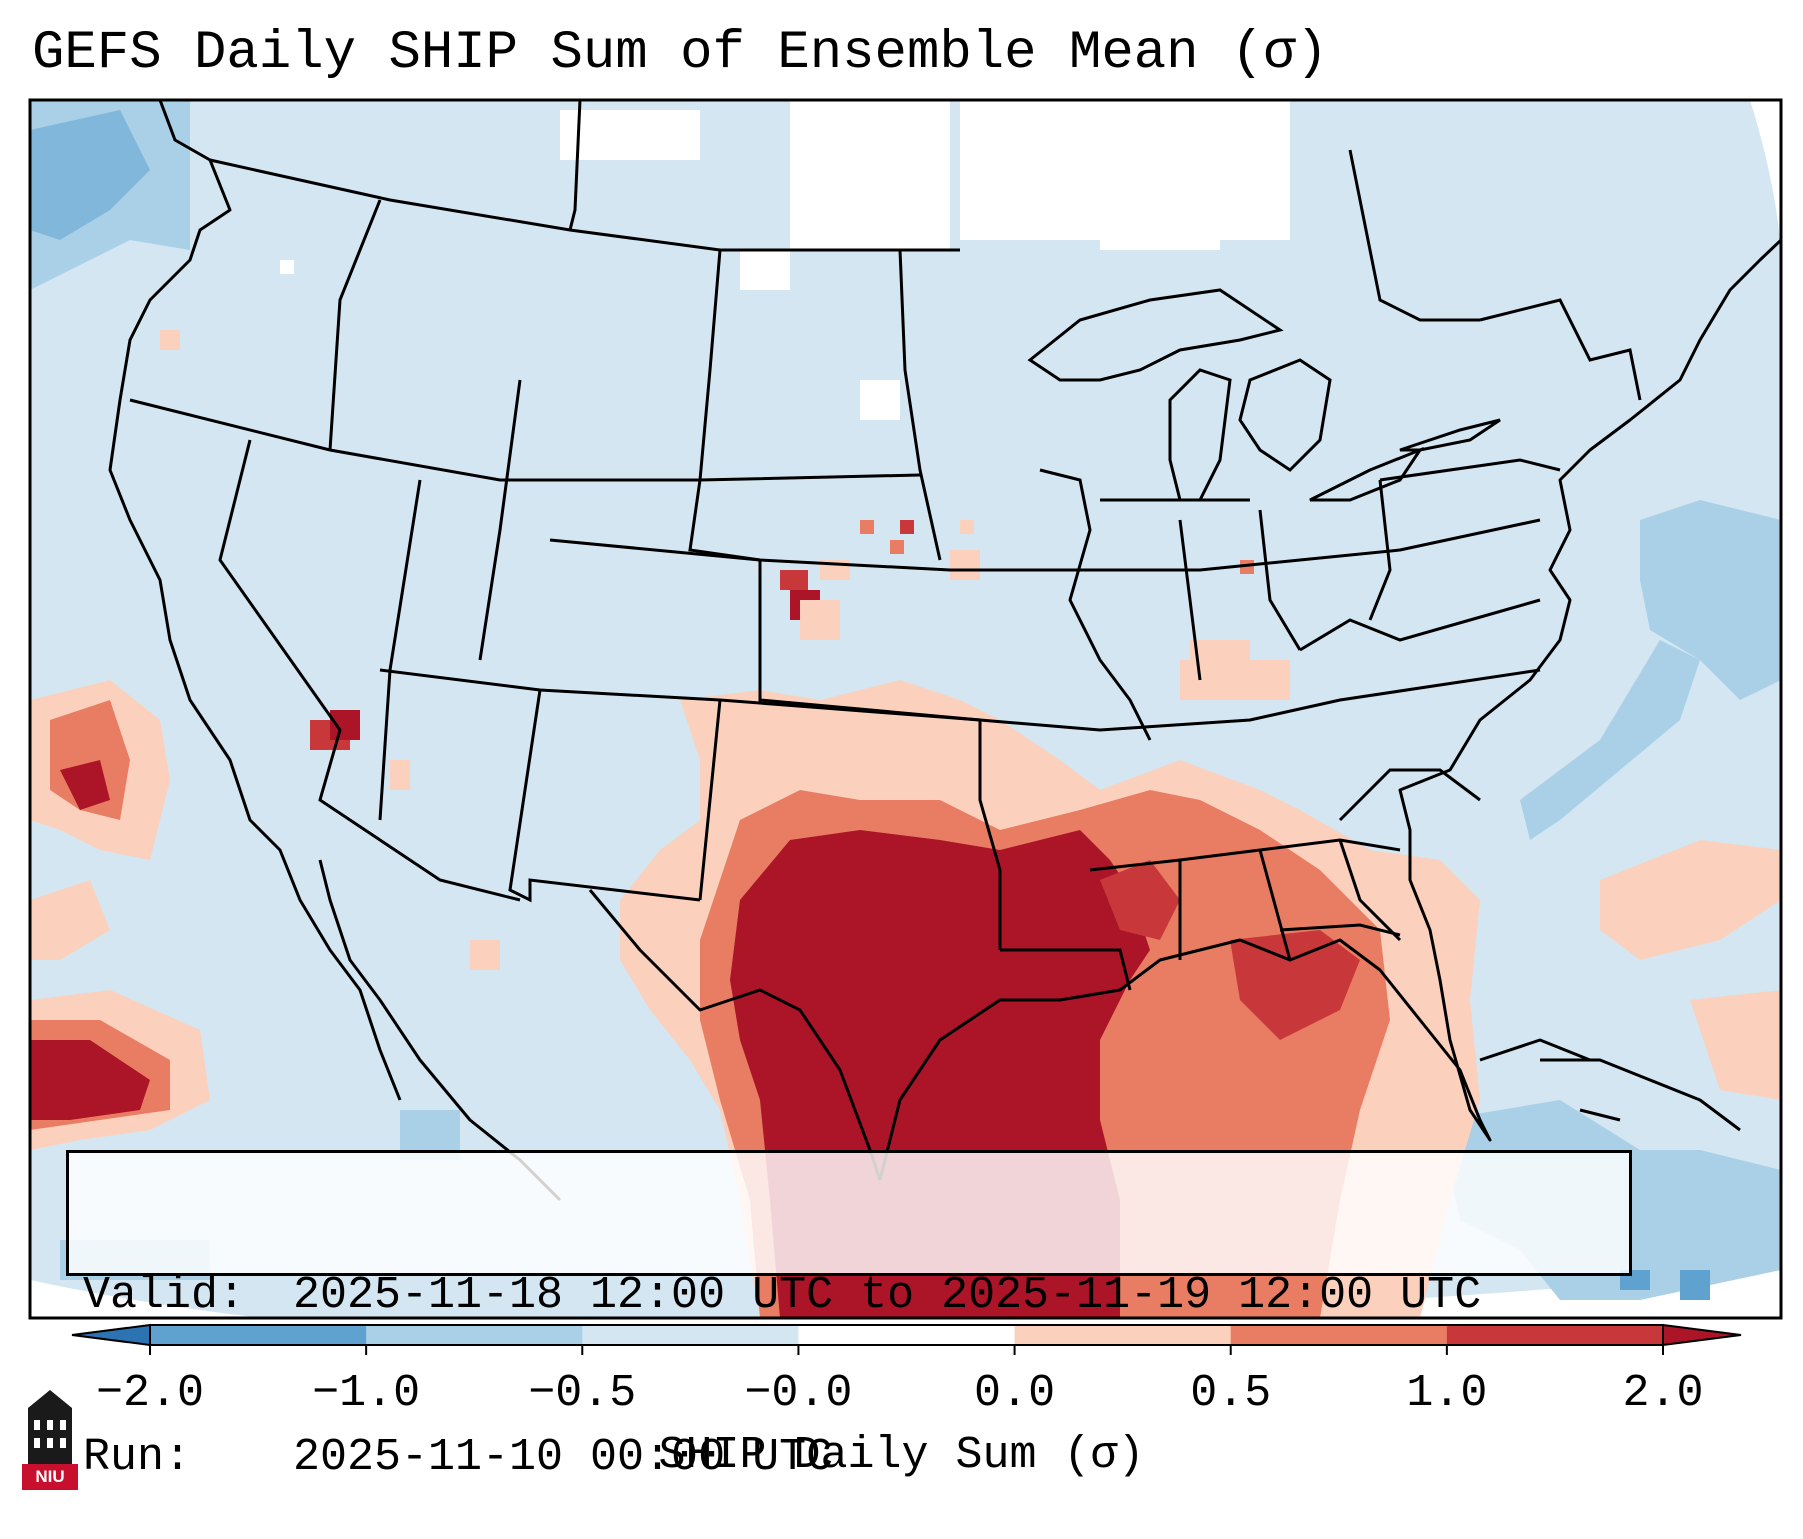 The image size is (1803, 1539). I want to click on run-label: Run:, so click(137, 1457).